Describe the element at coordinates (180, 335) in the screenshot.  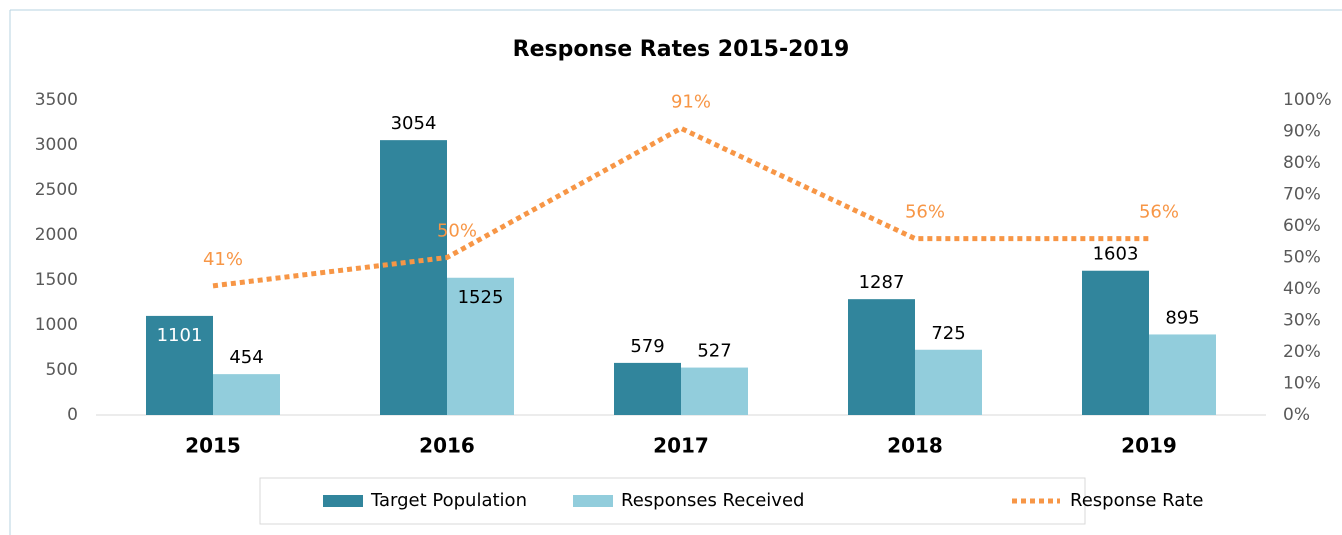
I see `data-label: 1101` at that location.